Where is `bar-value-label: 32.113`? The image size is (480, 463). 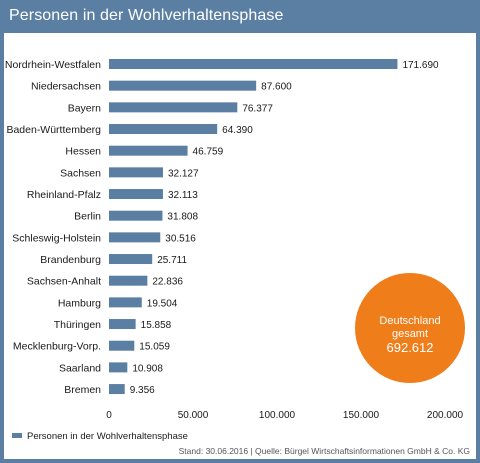
bar-value-label: 32.113 is located at coordinates (183, 195).